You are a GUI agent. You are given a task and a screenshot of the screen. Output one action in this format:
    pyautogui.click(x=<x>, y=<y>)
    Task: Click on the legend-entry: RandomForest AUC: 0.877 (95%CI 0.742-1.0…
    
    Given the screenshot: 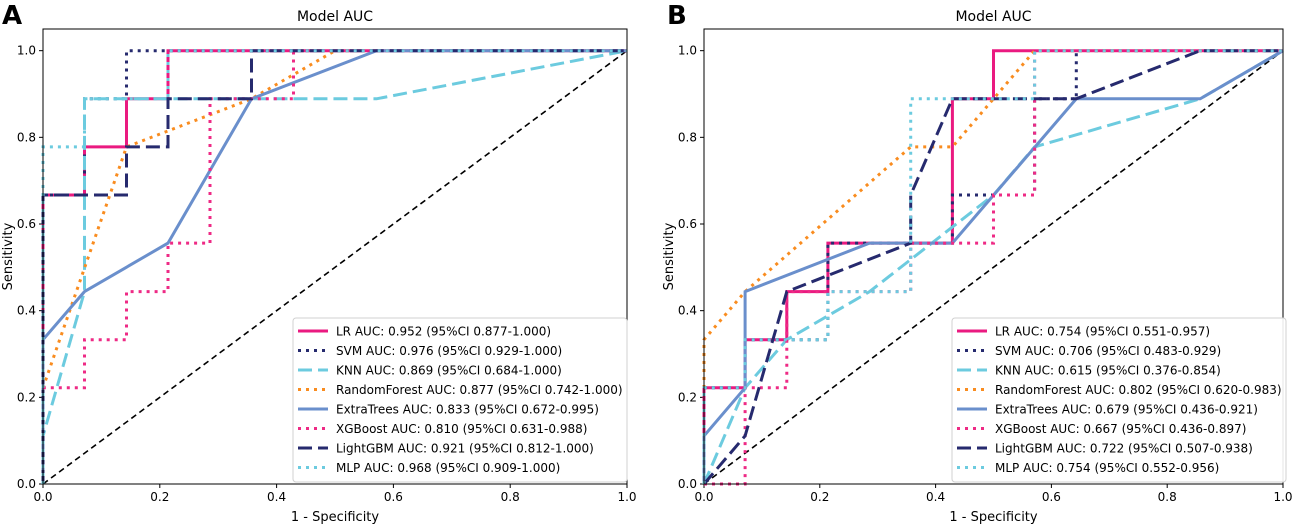 What is the action you would take?
    pyautogui.click(x=479, y=390)
    